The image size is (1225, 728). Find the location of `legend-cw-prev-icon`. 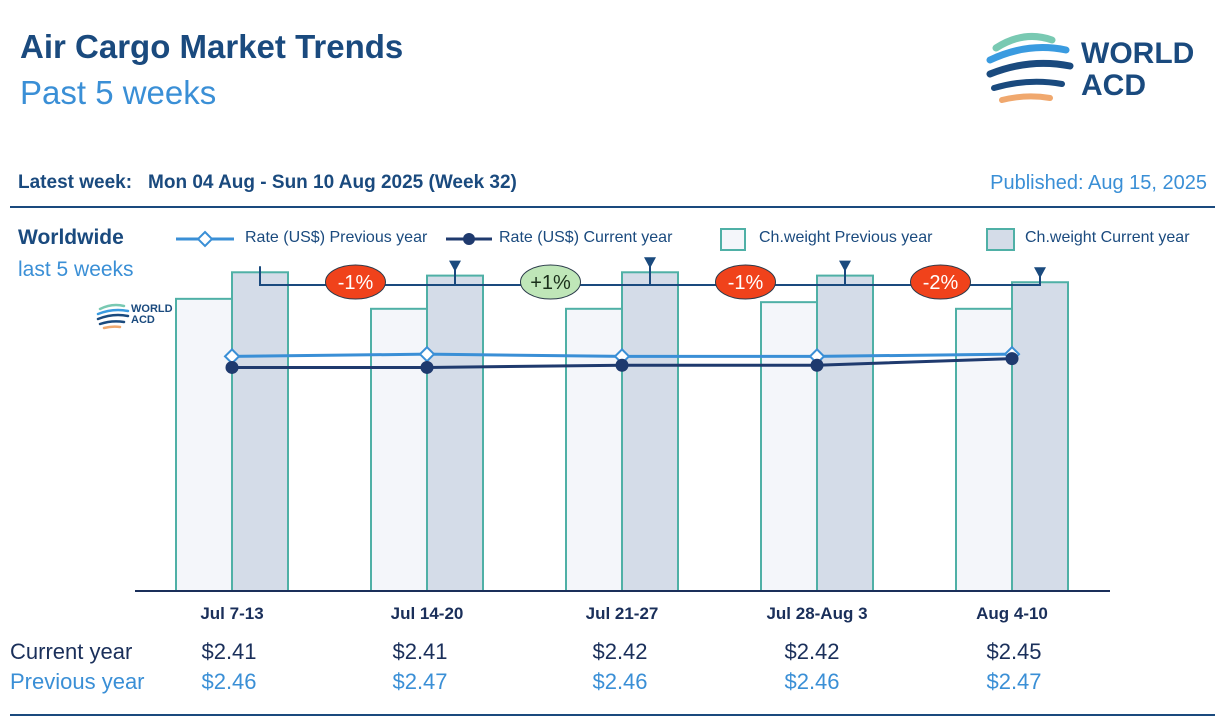

legend-cw-prev-icon is located at coordinates (733, 239).